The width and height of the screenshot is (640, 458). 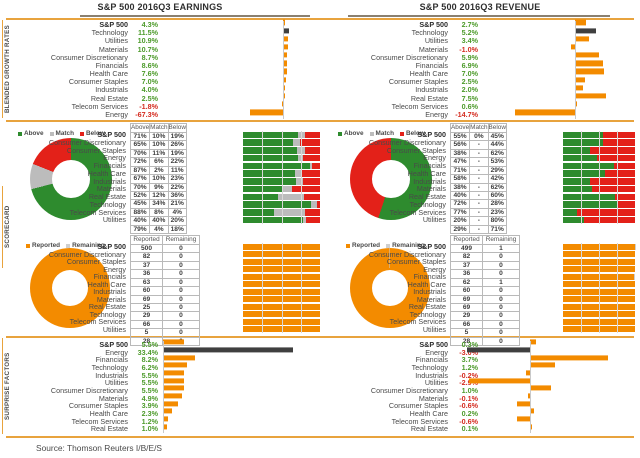 I want to click on surprise-row-value: 0.1%, so click(x=469, y=429).